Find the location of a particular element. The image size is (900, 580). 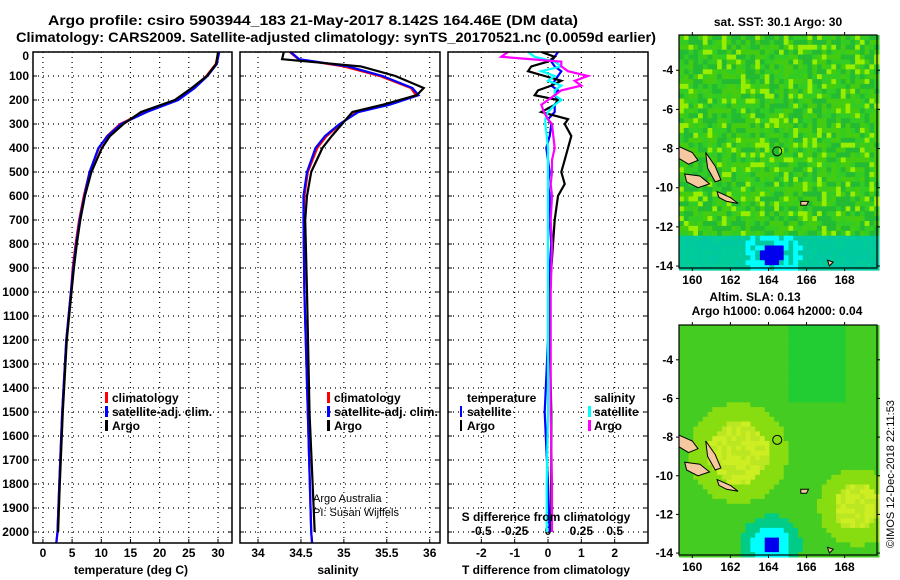

x-tick-label: 5 is located at coordinates (72, 553).